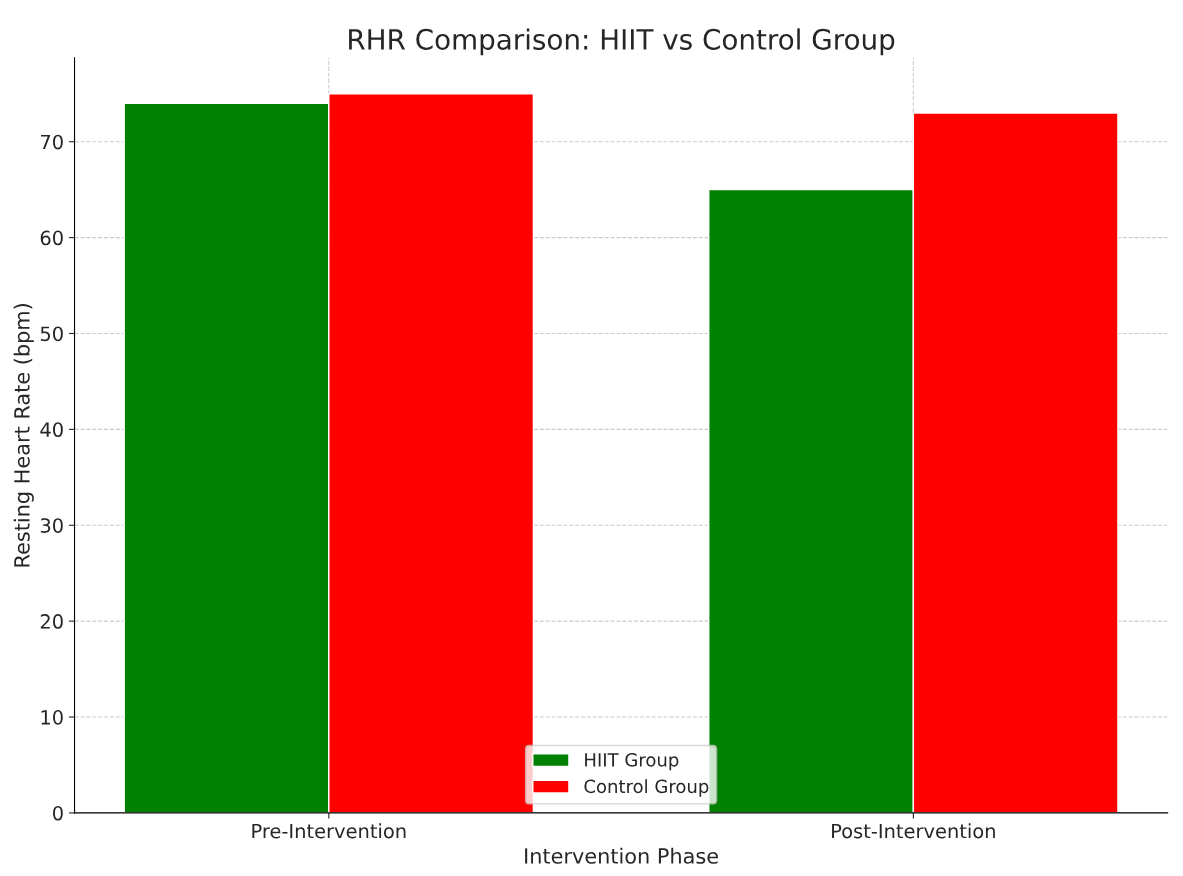 The image size is (1183, 876). Describe the element at coordinates (23, 435) in the screenshot. I see `y-axis-title: Resting Heart Rate (bpm)` at that location.